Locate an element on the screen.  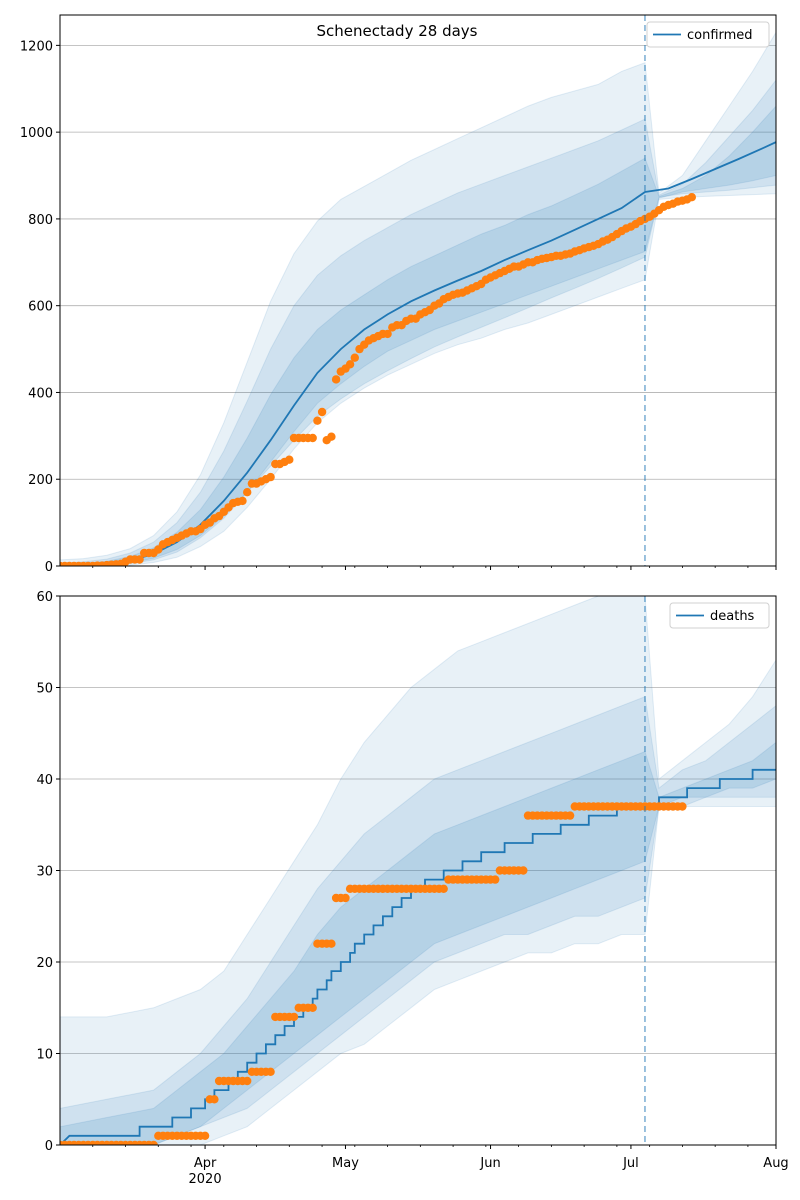
y-tick-label: 10 is located at coordinates (44, 1055).